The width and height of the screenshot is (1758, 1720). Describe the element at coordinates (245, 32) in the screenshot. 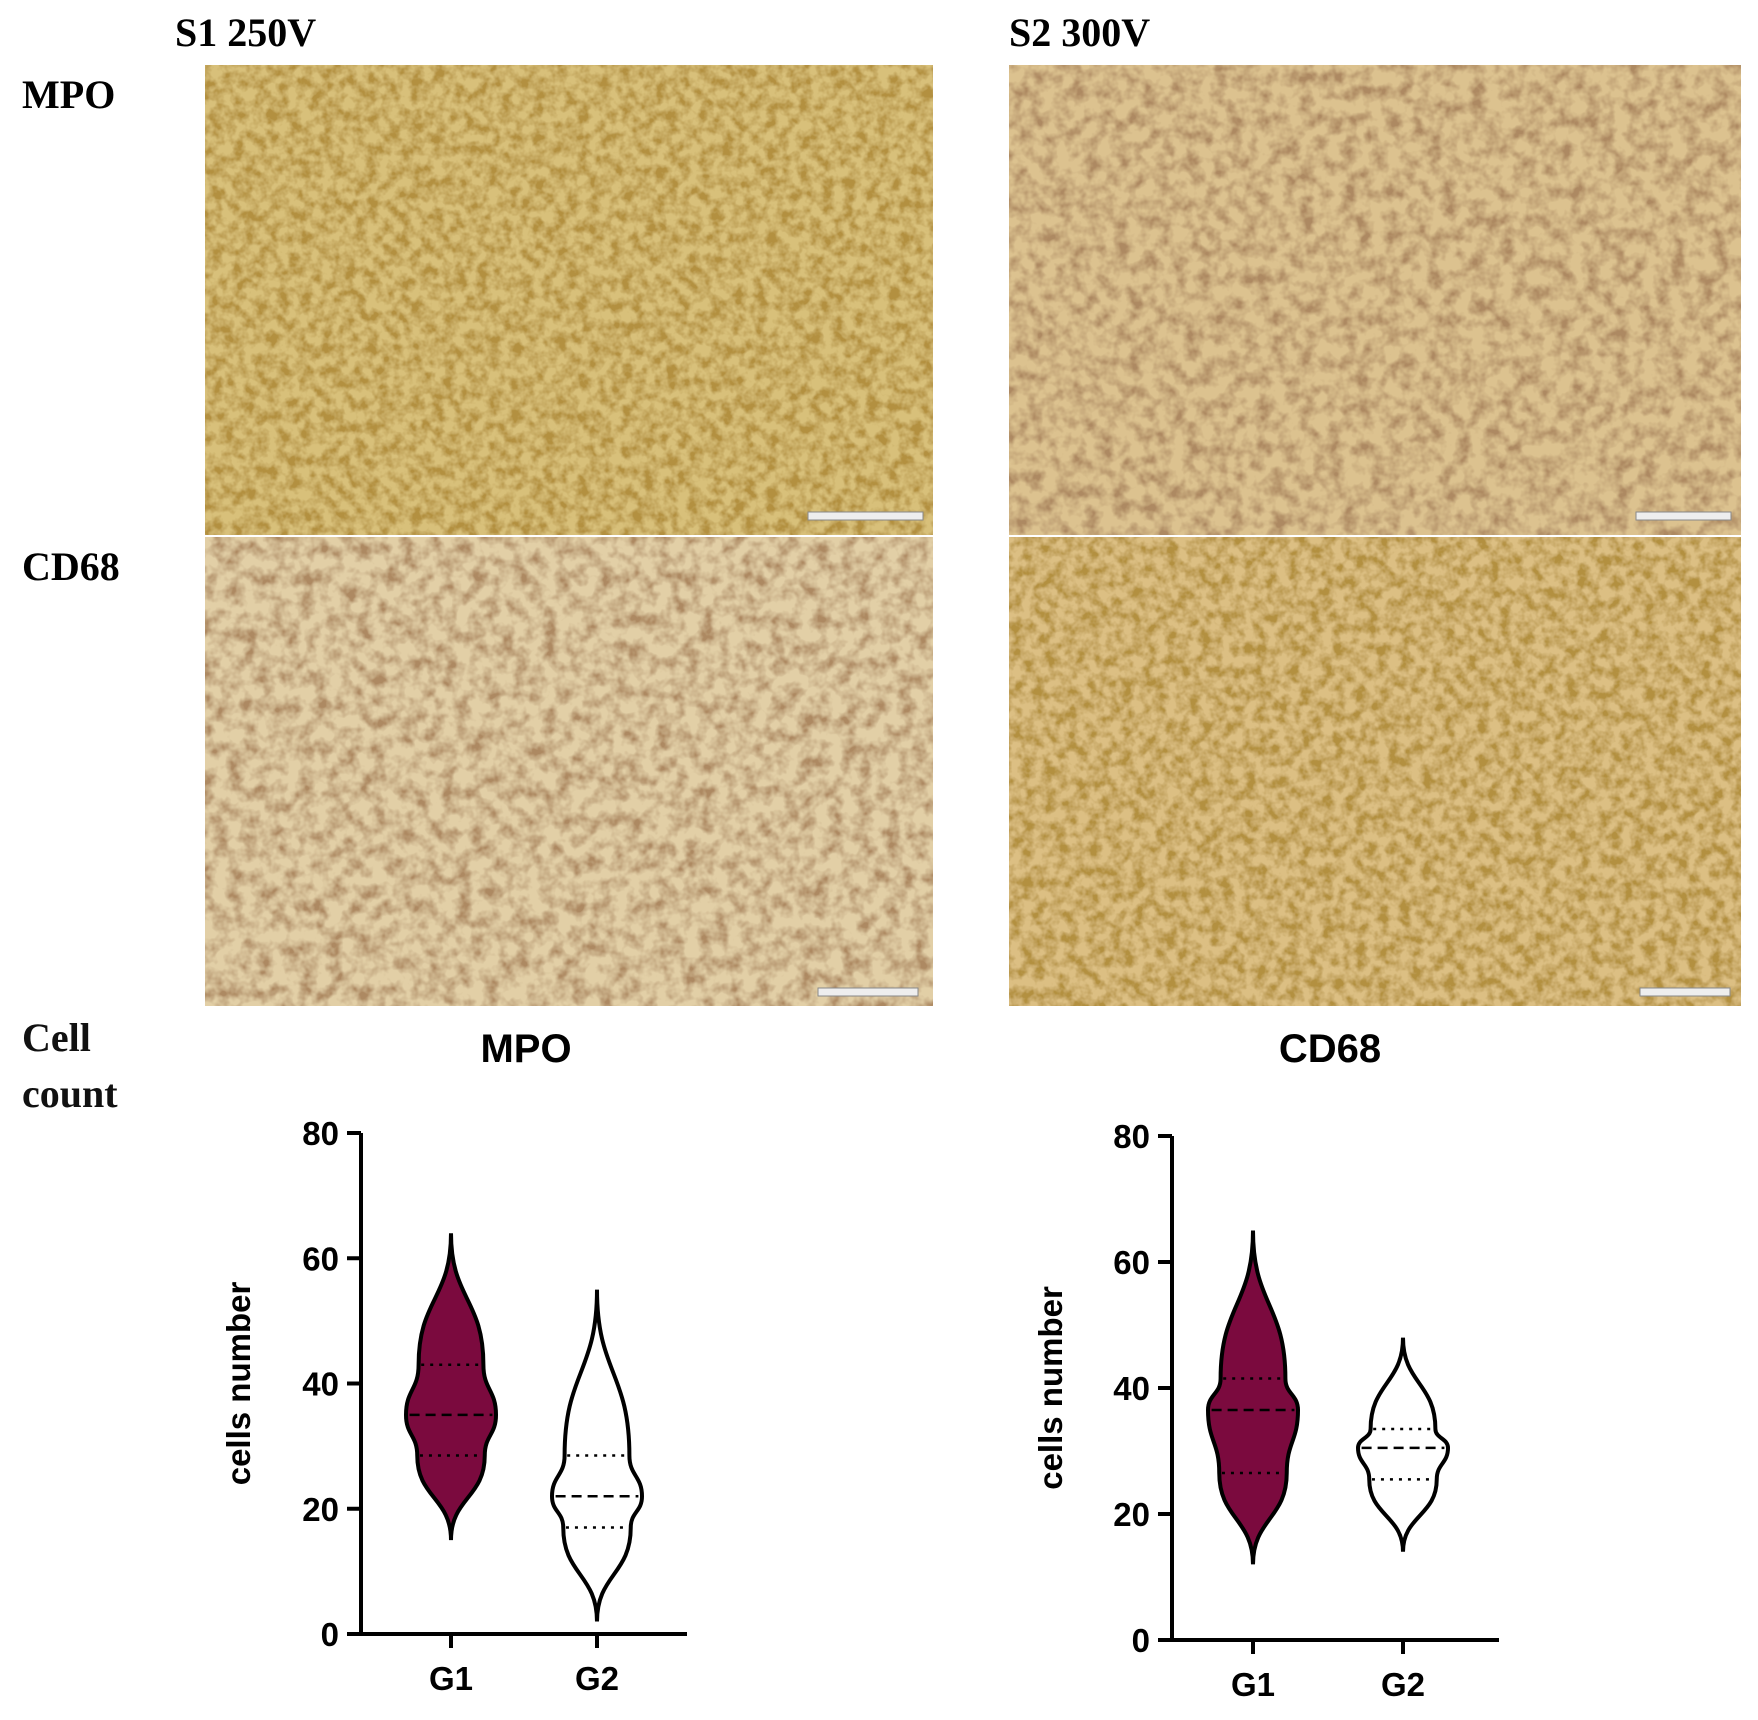

I see `column-label: S1 250V` at that location.